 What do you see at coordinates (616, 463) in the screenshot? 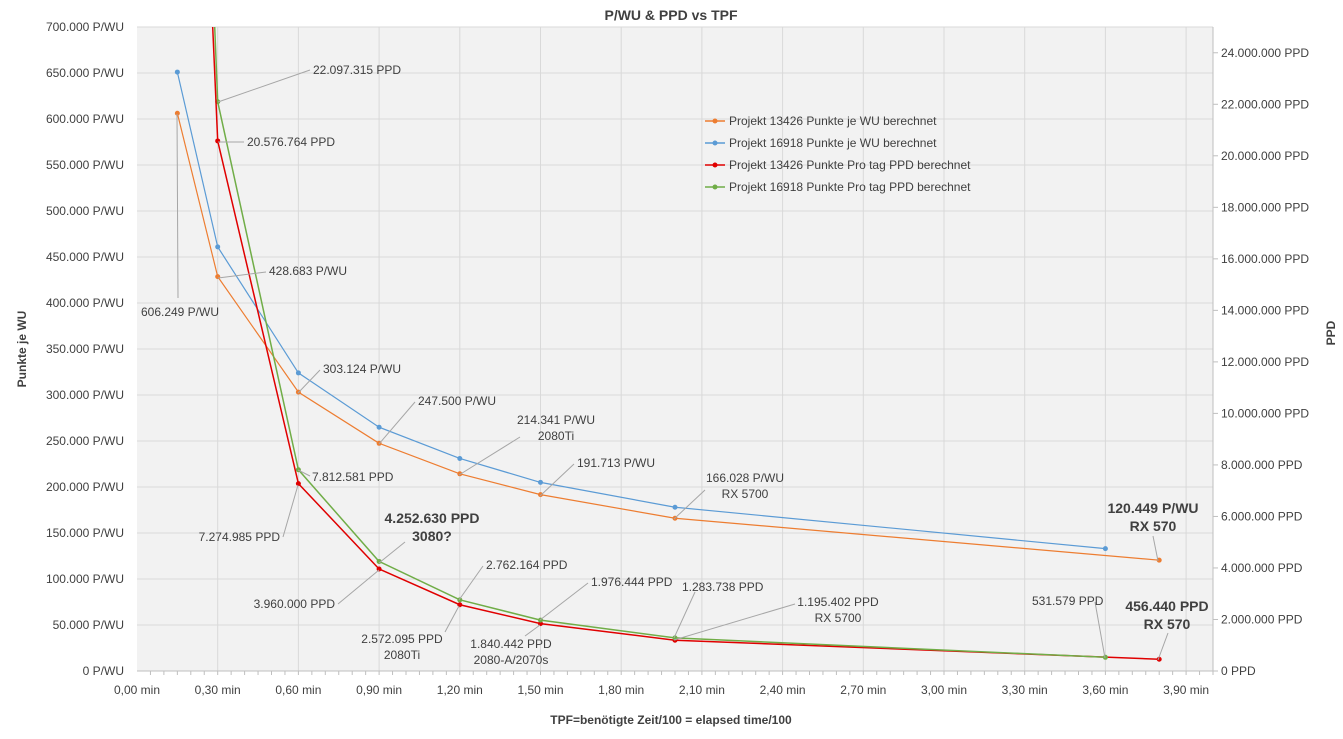
I see `data-label-text: 191.713 P/WU` at bounding box center [616, 463].